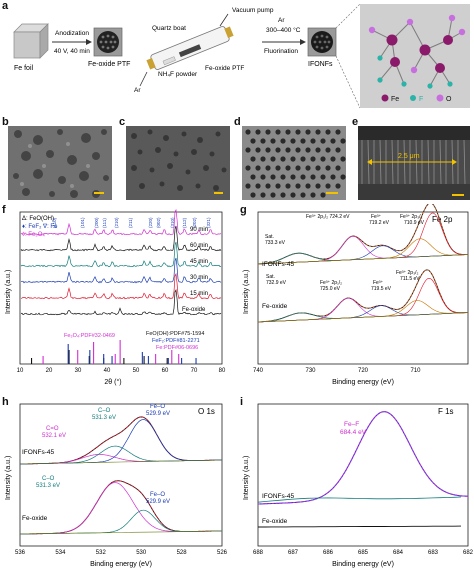 Image resolution: width=474 pixels, height=573 pixels. What do you see at coordinates (96, 222) in the screenshot?
I see `peak-label-200: (200)` at bounding box center [96, 222].